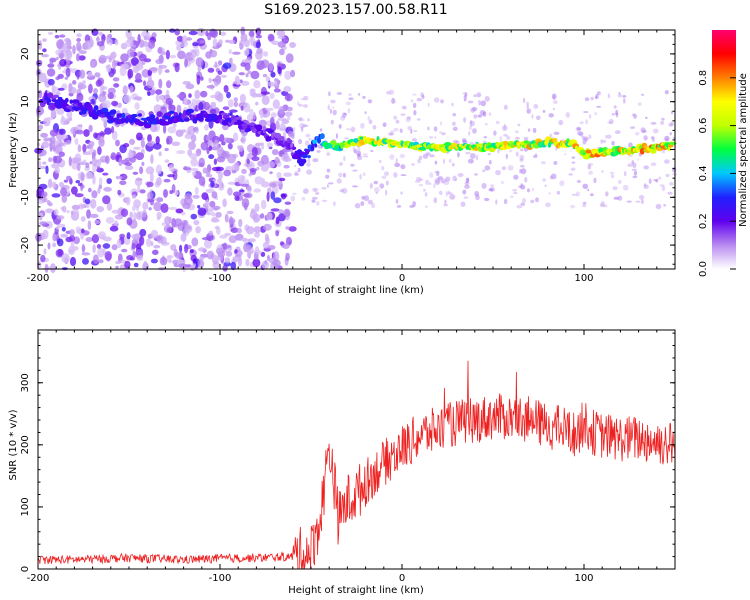 The image size is (750, 600). I want to click on colorbar-tick-label: 0.2, so click(703, 221).